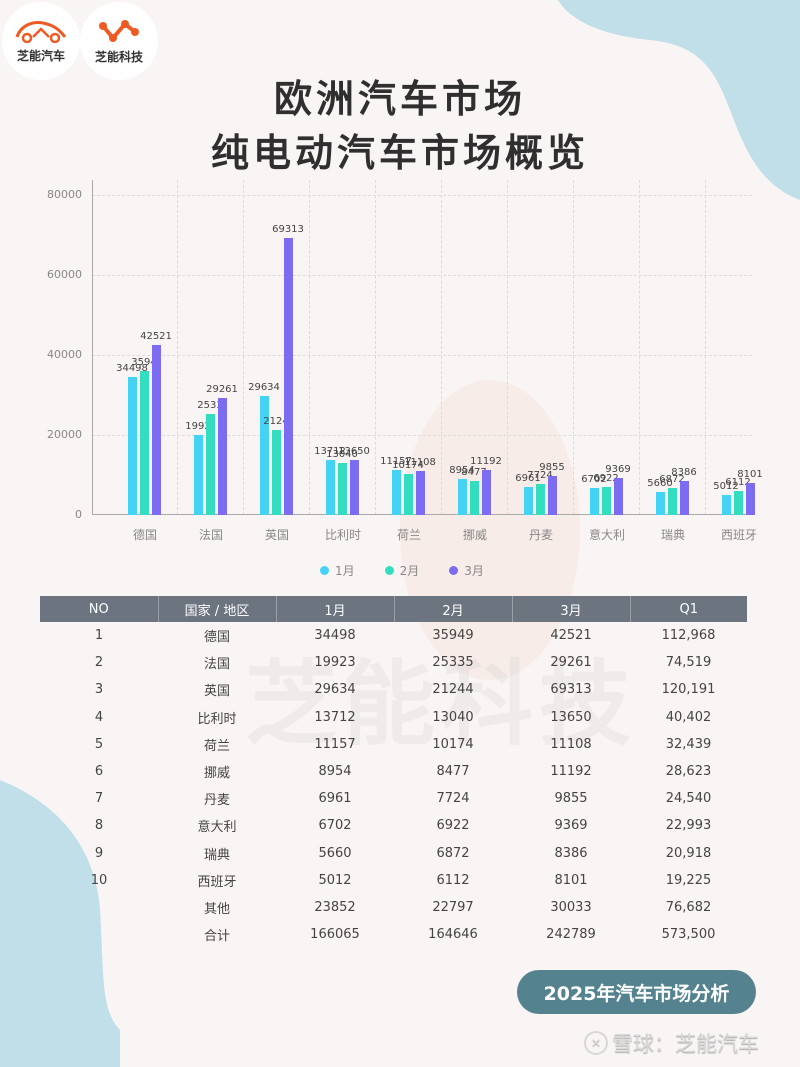  Describe the element at coordinates (672, 479) in the screenshot. I see `bar-value-label: 6872` at that location.